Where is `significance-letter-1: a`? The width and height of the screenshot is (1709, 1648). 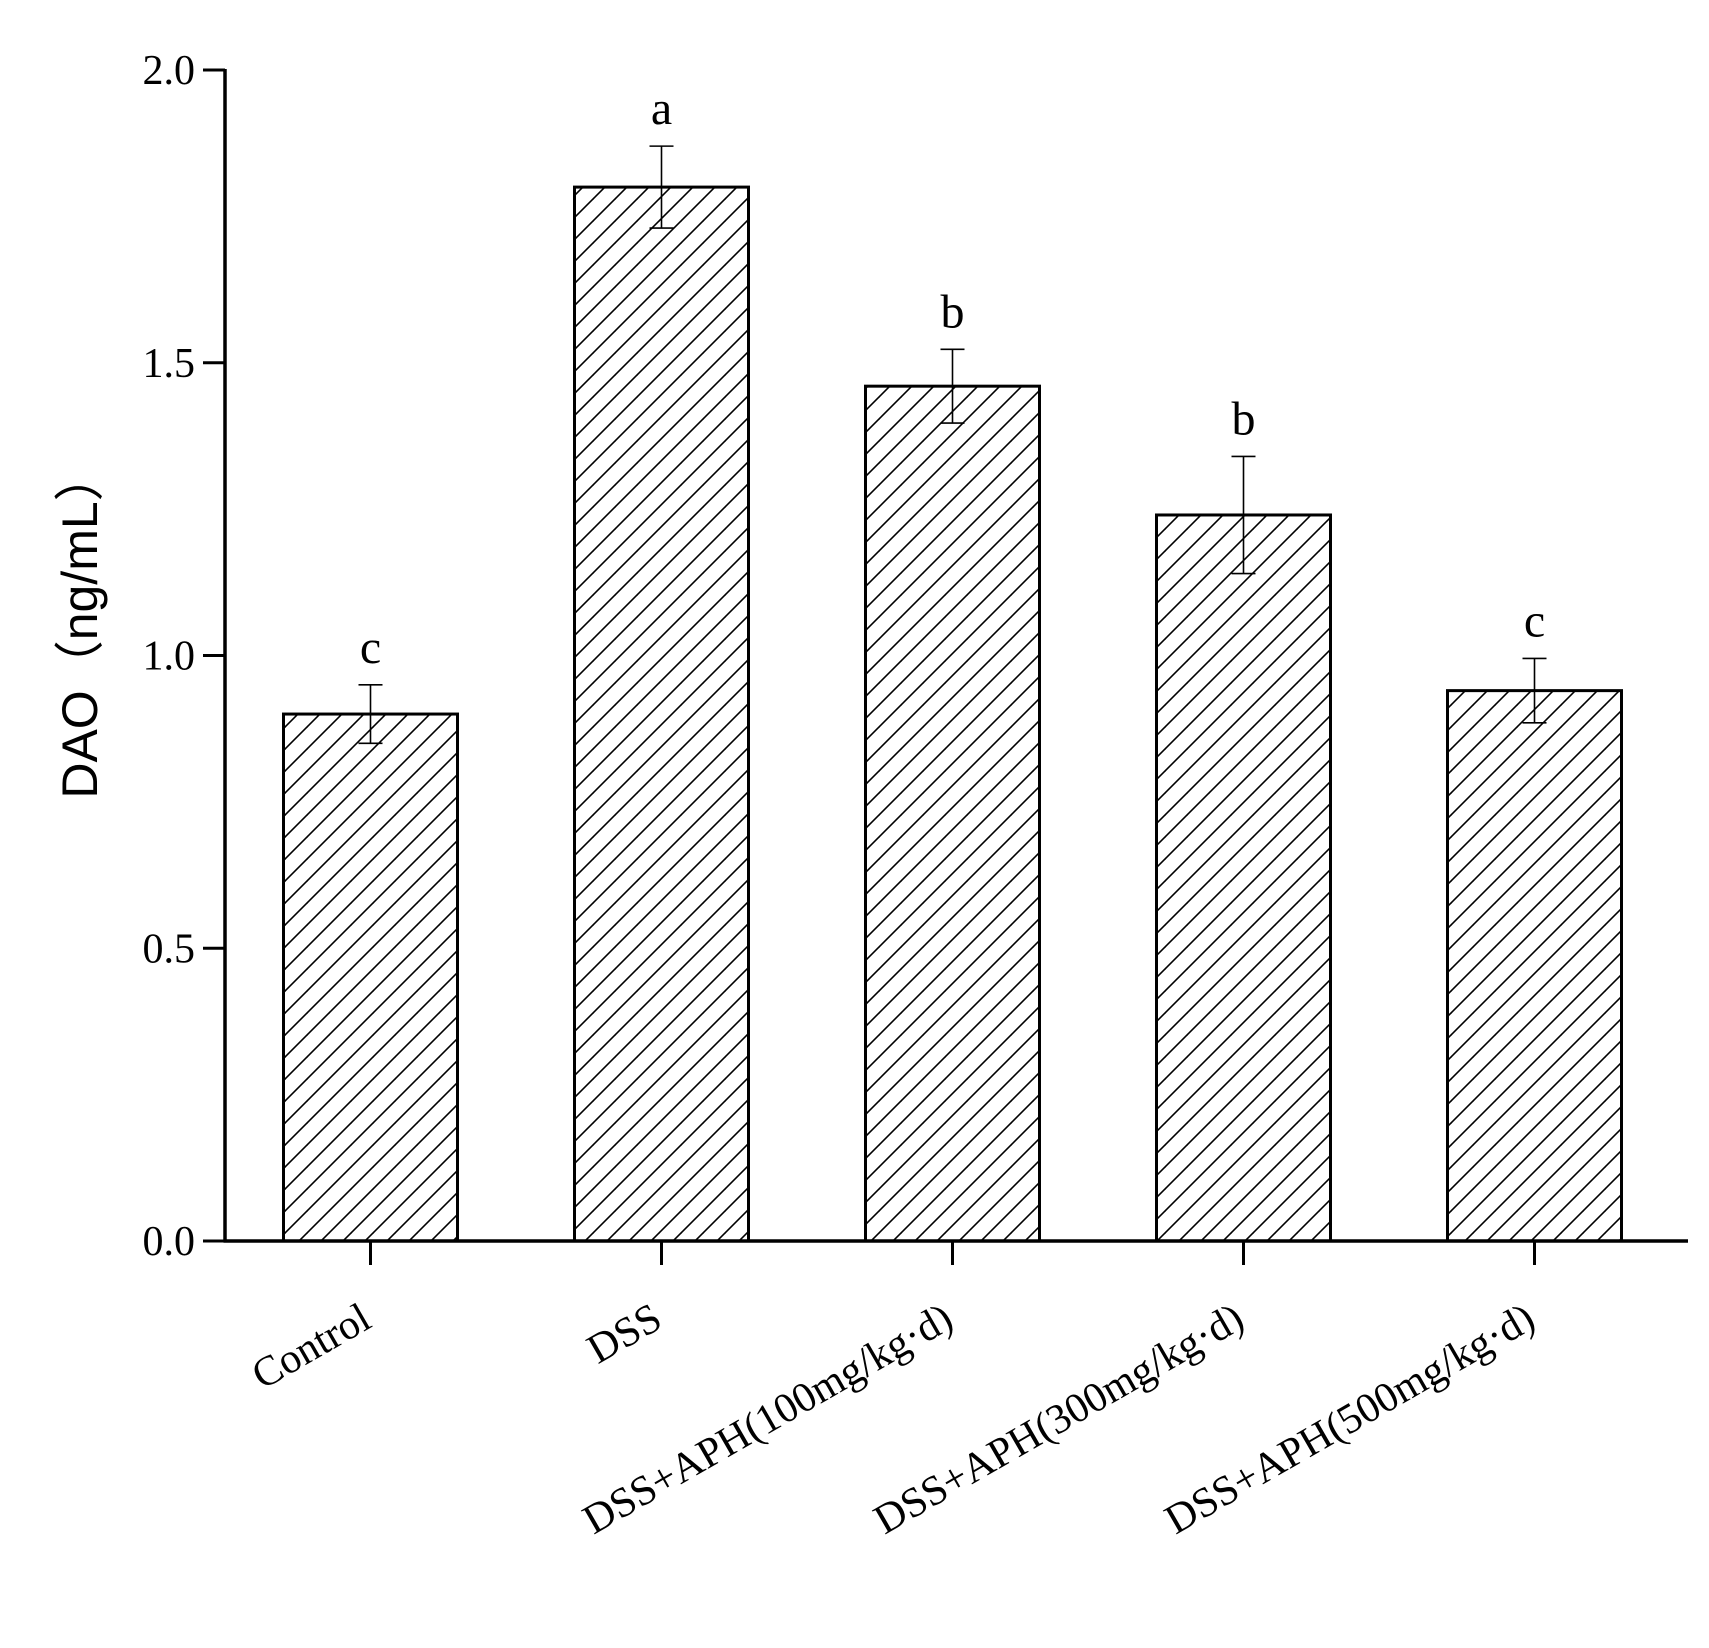 significance-letter-1: a is located at coordinates (661, 108).